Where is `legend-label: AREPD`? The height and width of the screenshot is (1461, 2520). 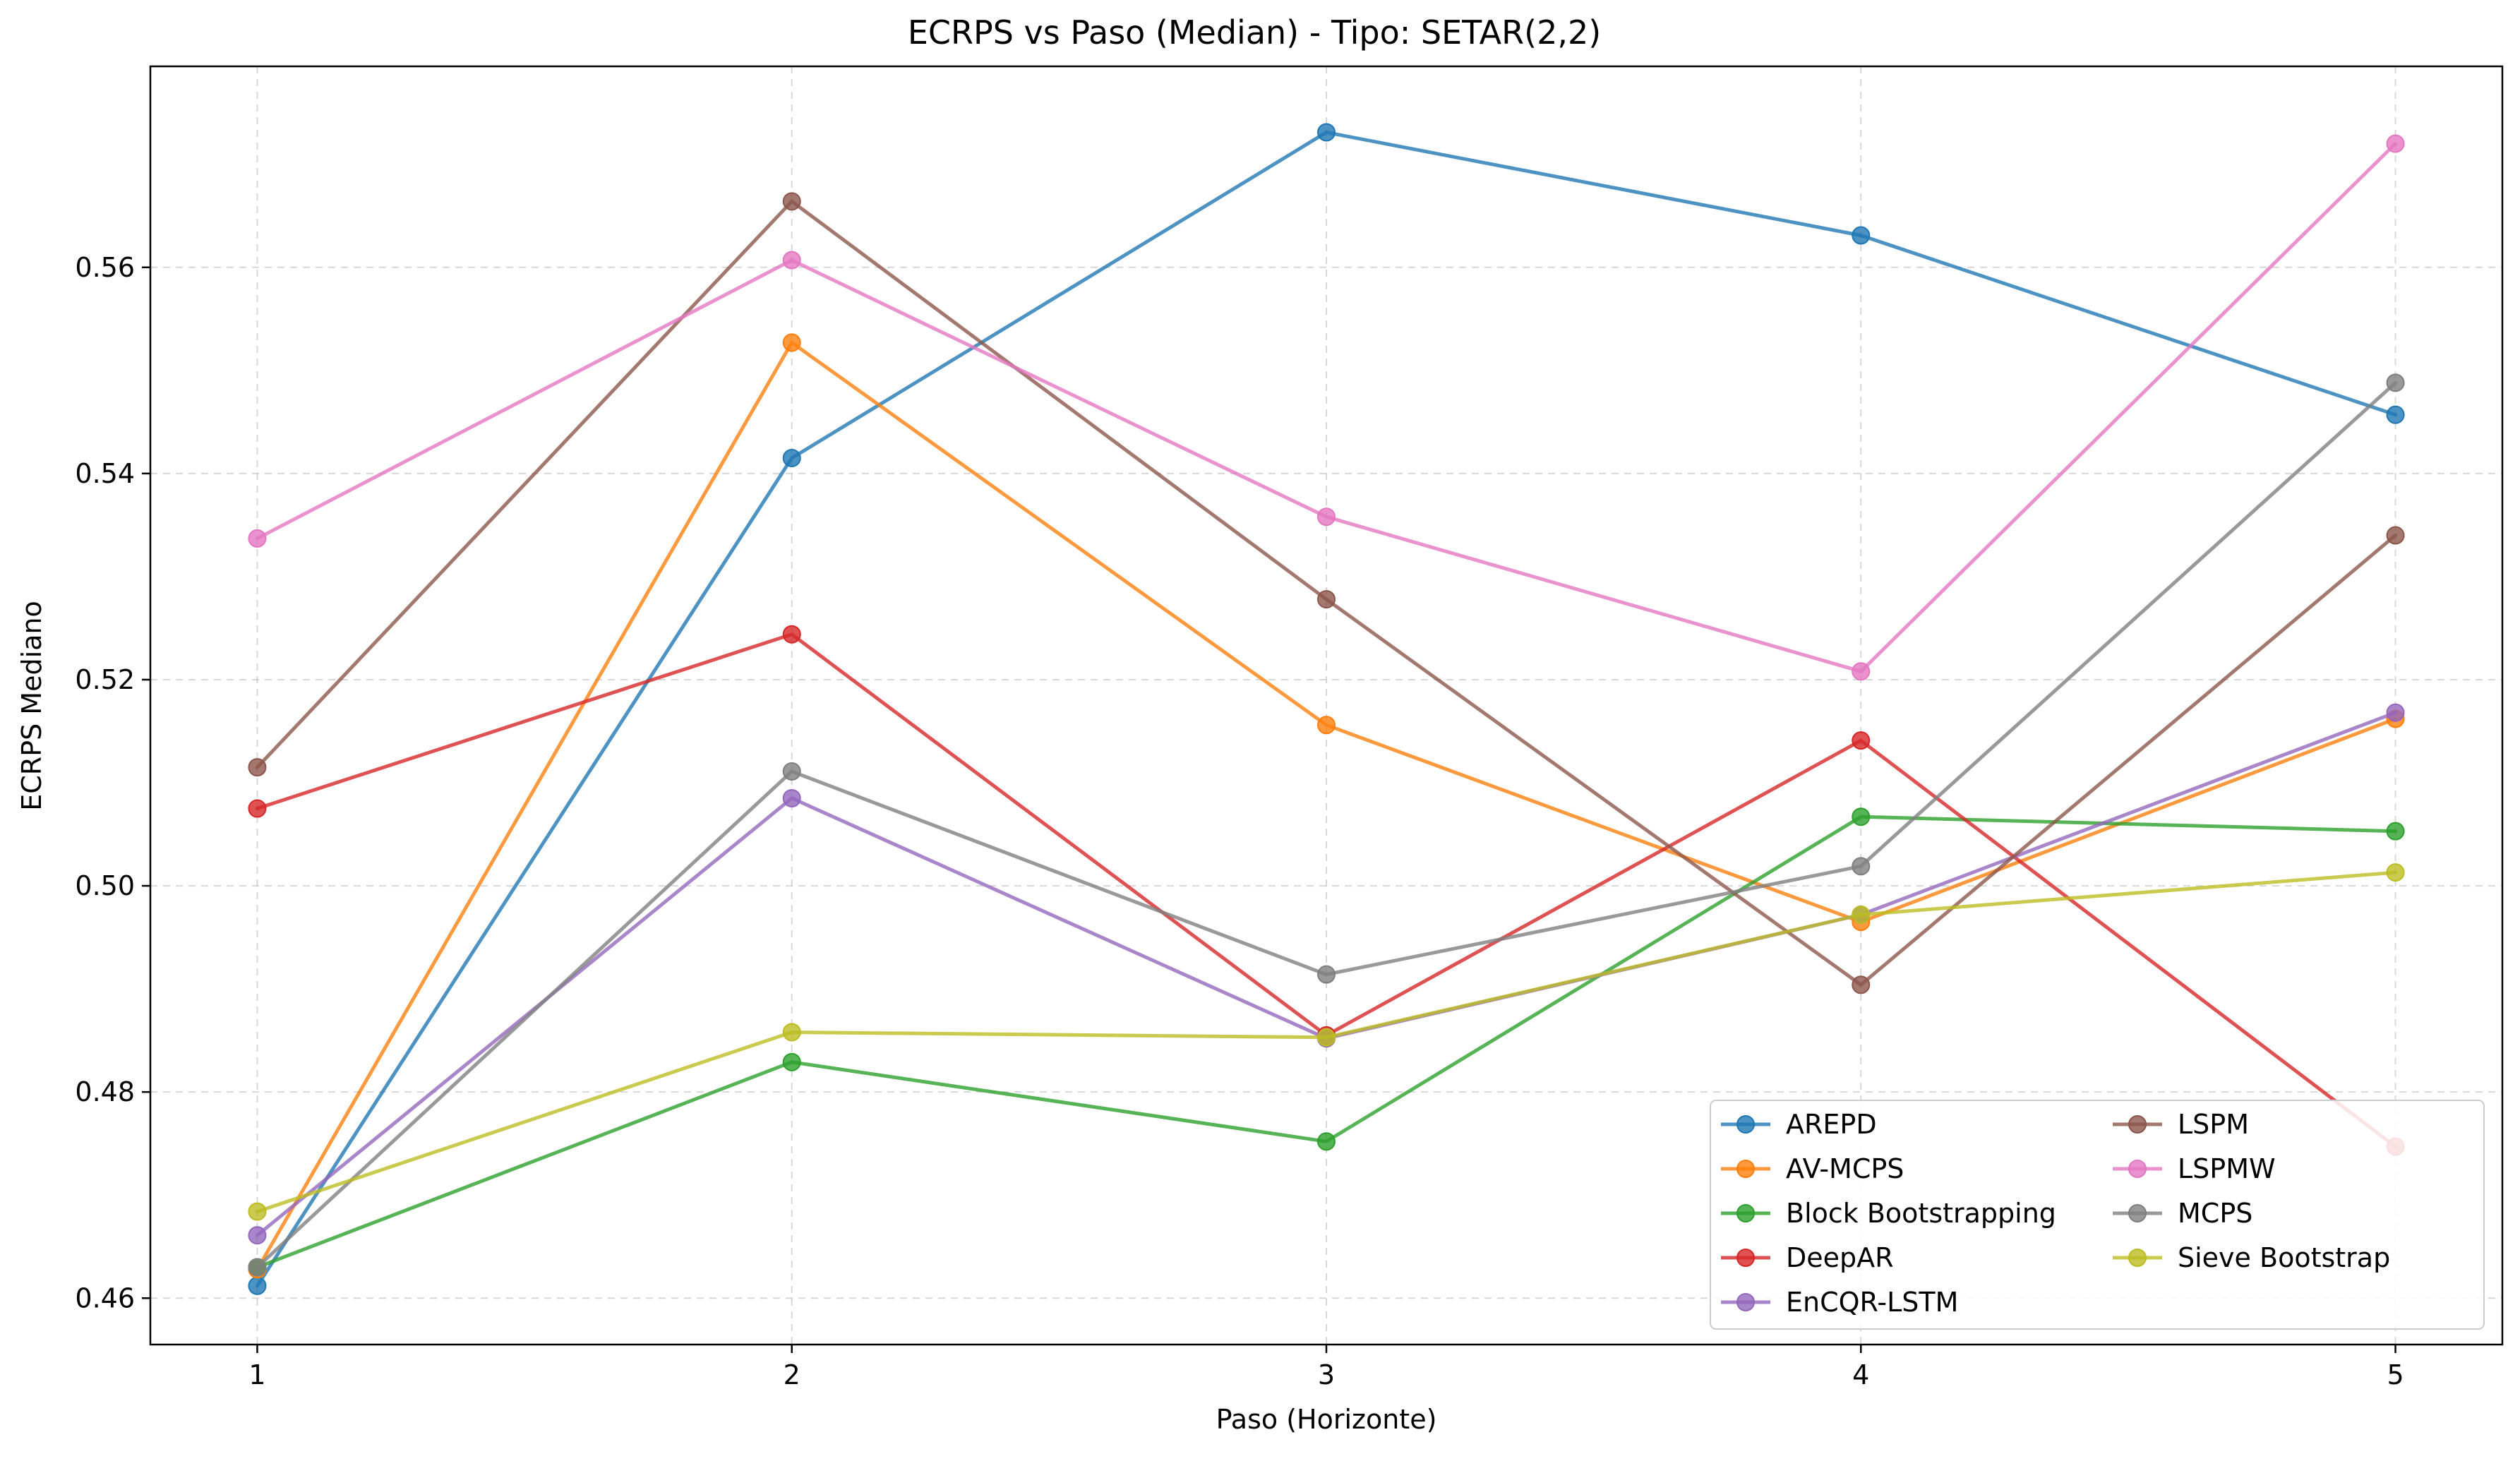 legend-label: AREPD is located at coordinates (1832, 1124).